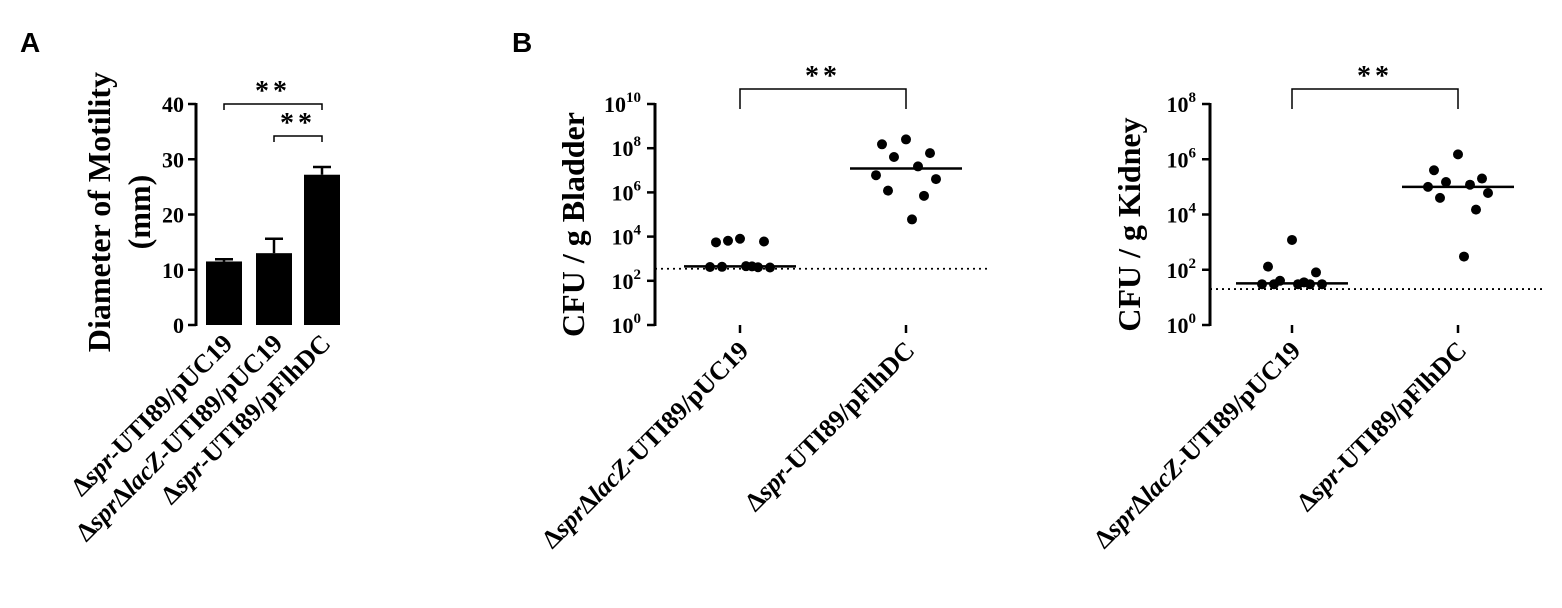  What do you see at coordinates (119, 212) in the screenshot?
I see `y-axis-title: Diameter of Motility (mm)` at bounding box center [119, 212].